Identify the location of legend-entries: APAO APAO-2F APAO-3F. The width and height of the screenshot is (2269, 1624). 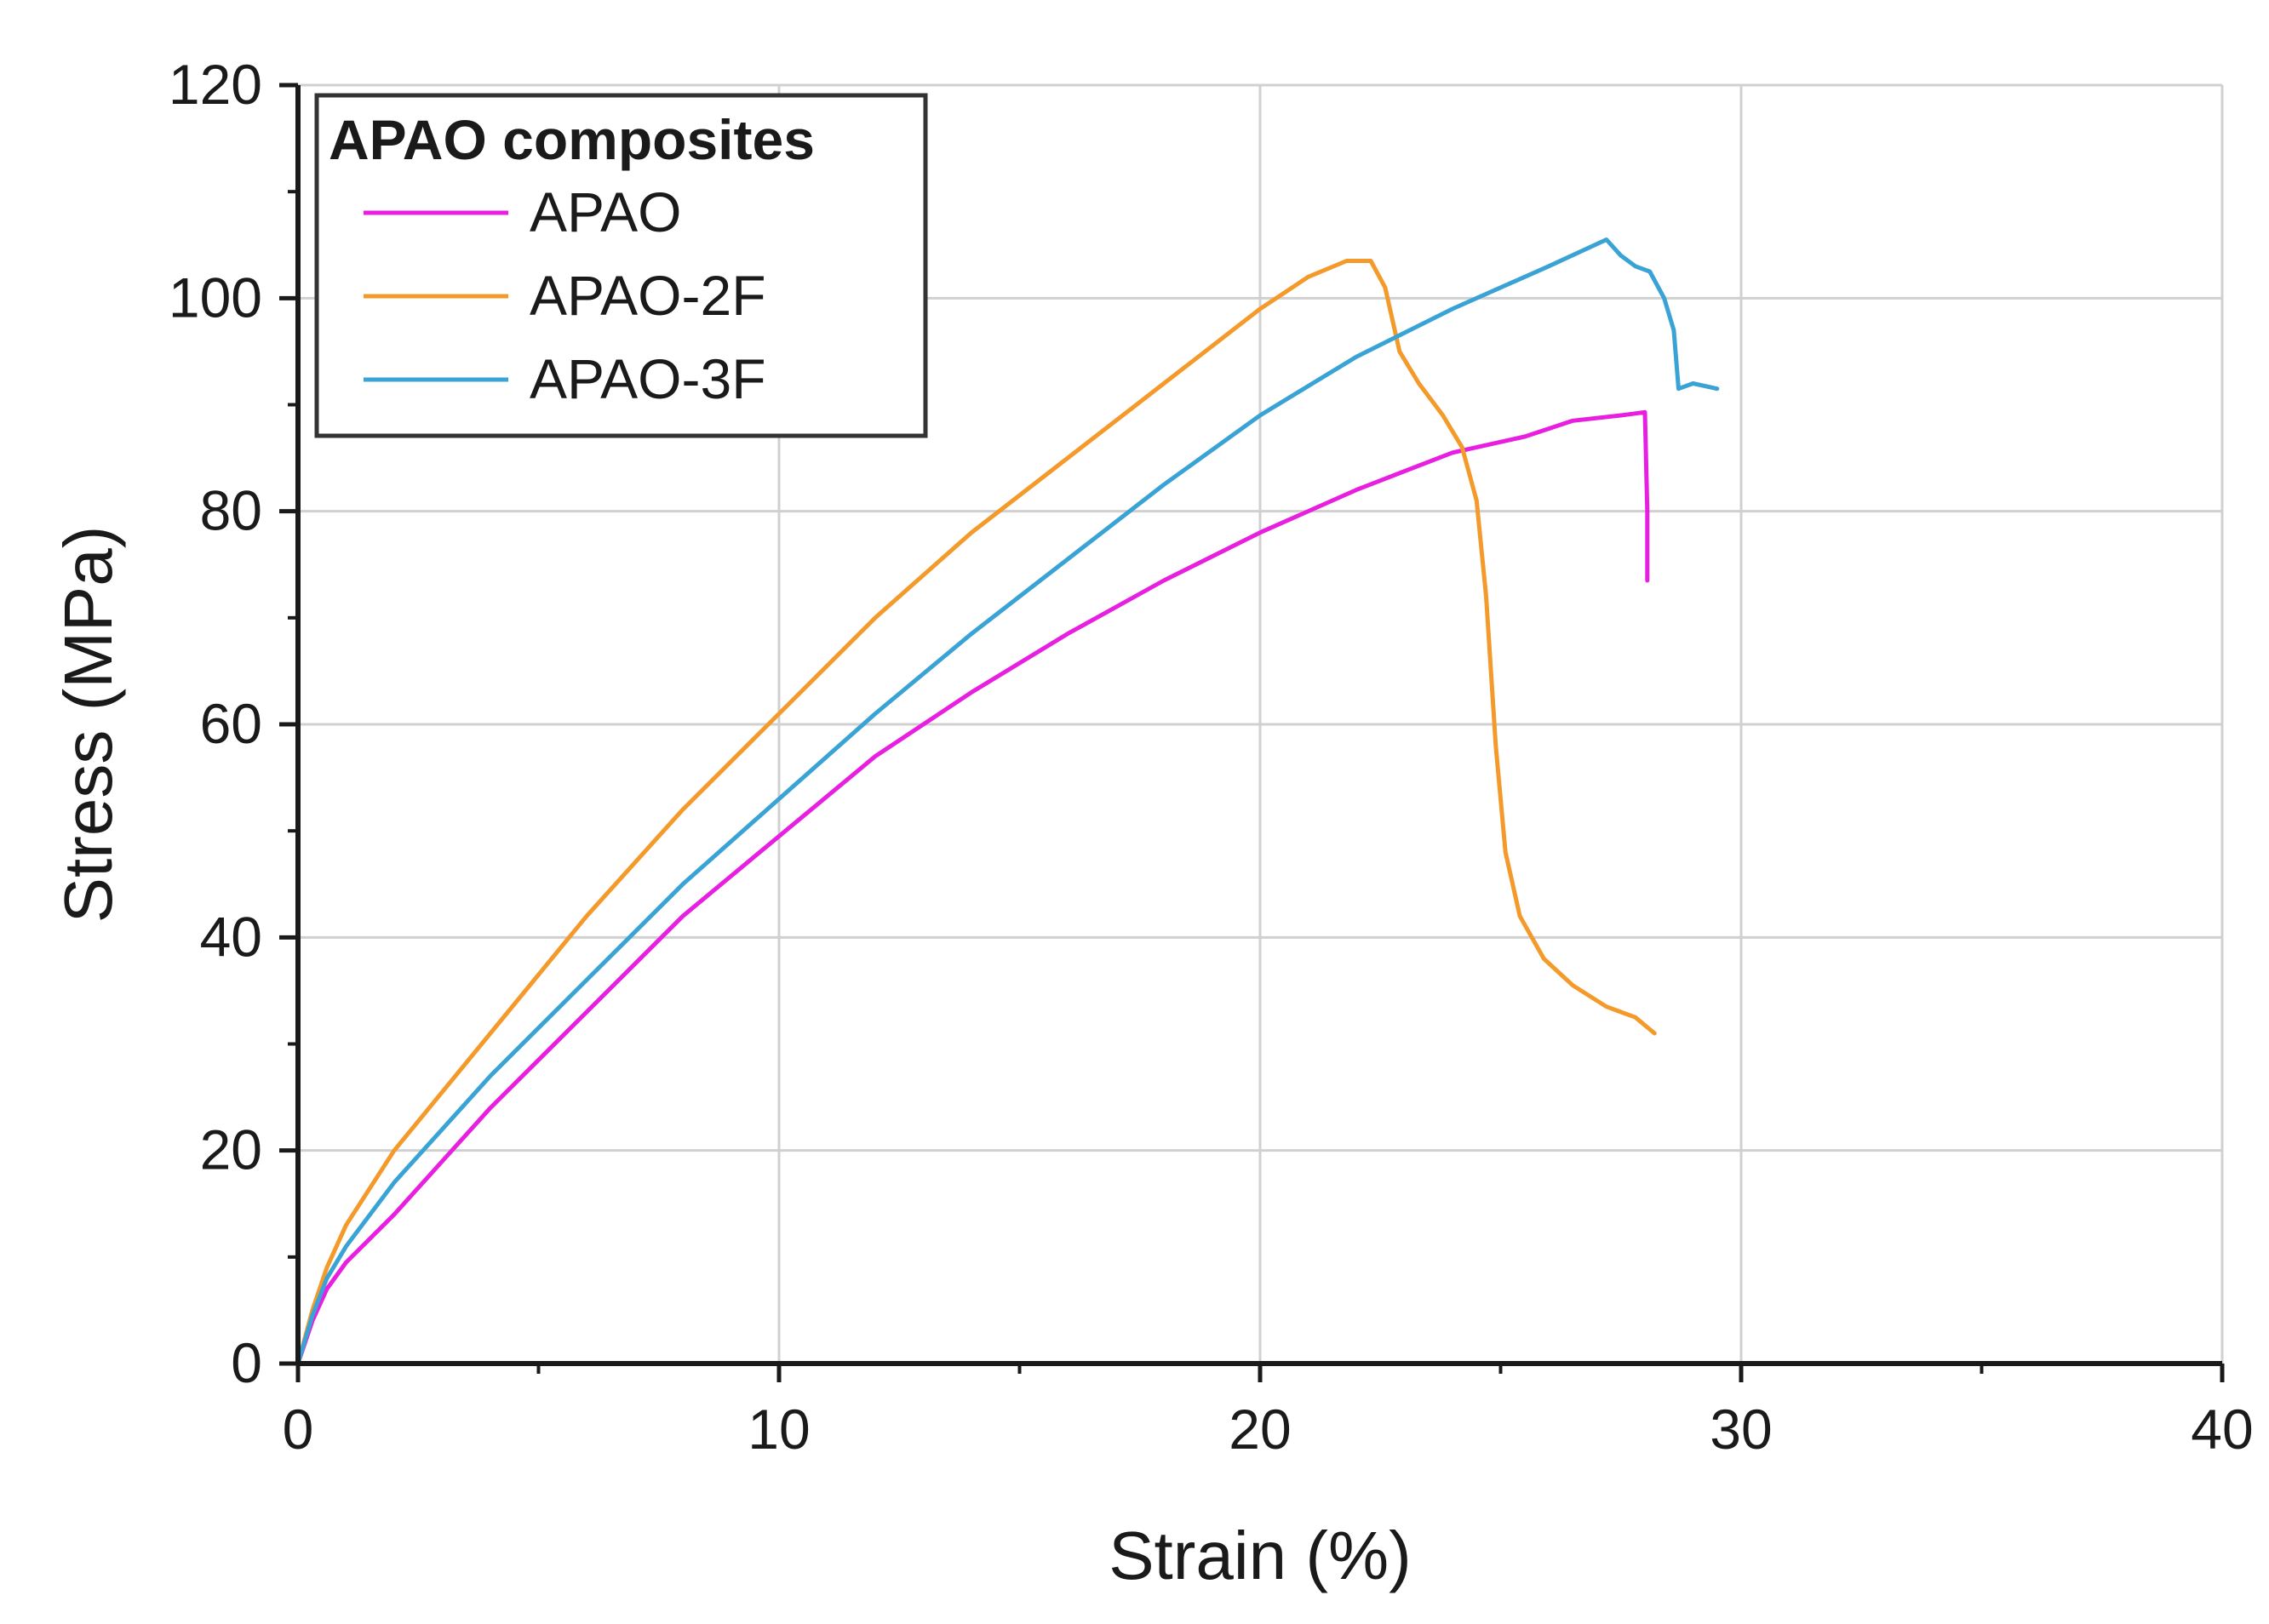
(565, 295).